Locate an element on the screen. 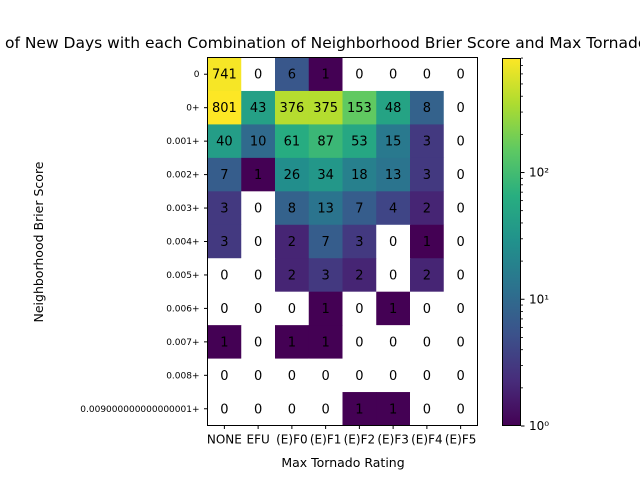 This screenshot has width=640, height=480. cell-value-label: 4 is located at coordinates (393, 209).